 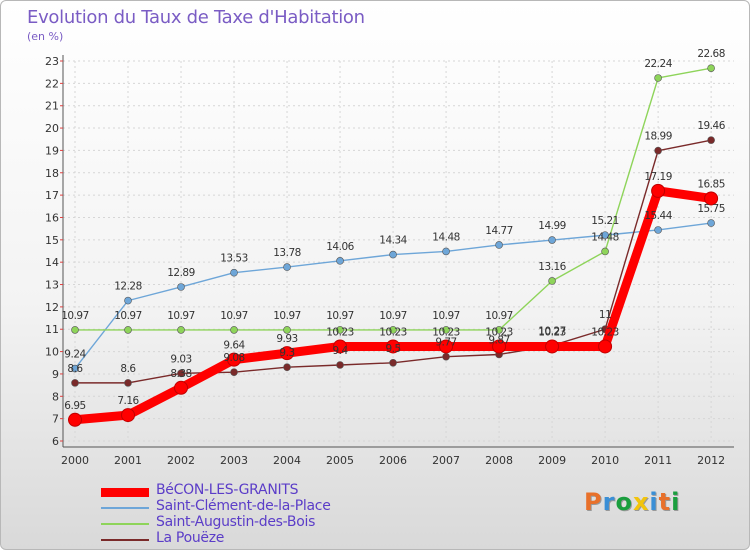 What do you see at coordinates (52, 83) in the screenshot?
I see `y-tick-label: 22` at bounding box center [52, 83].